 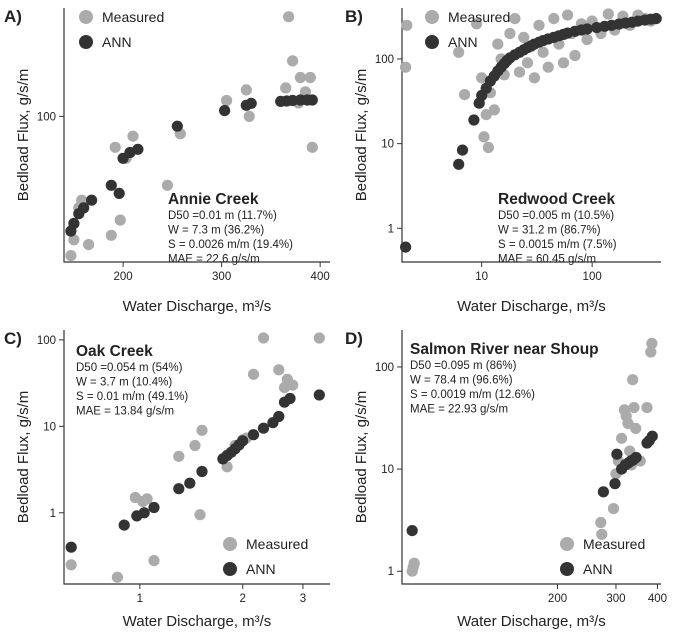 I want to click on x-tick-label: 10, so click(x=481, y=277).